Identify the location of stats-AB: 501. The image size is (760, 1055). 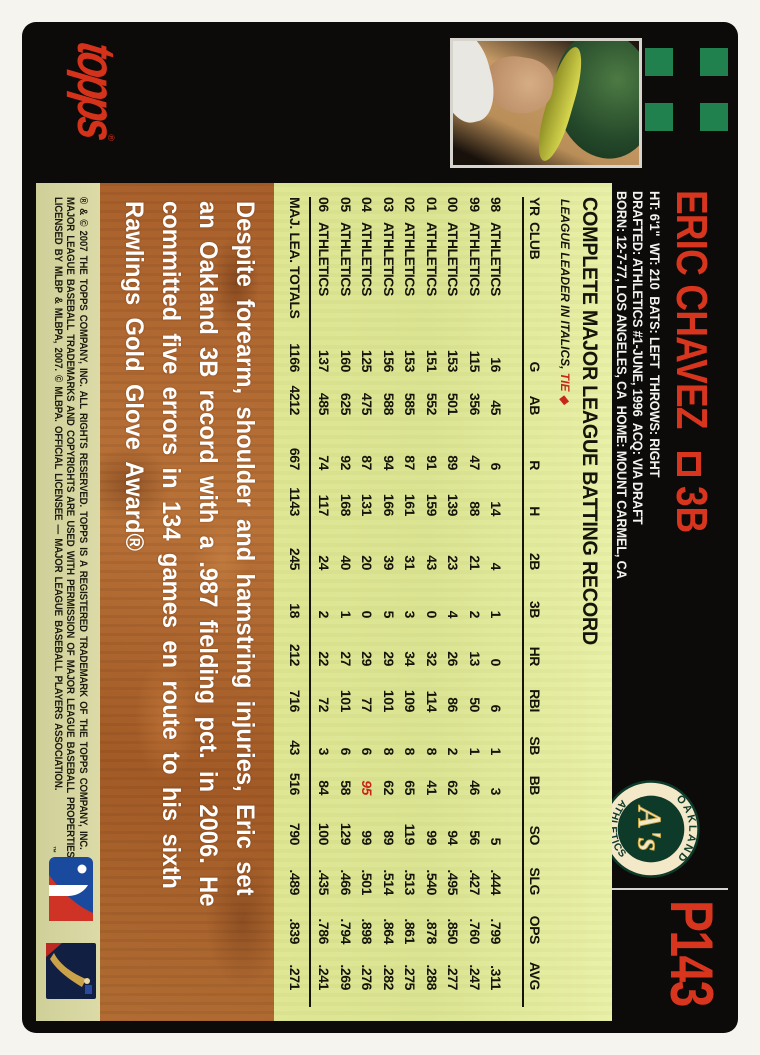
(453, 403).